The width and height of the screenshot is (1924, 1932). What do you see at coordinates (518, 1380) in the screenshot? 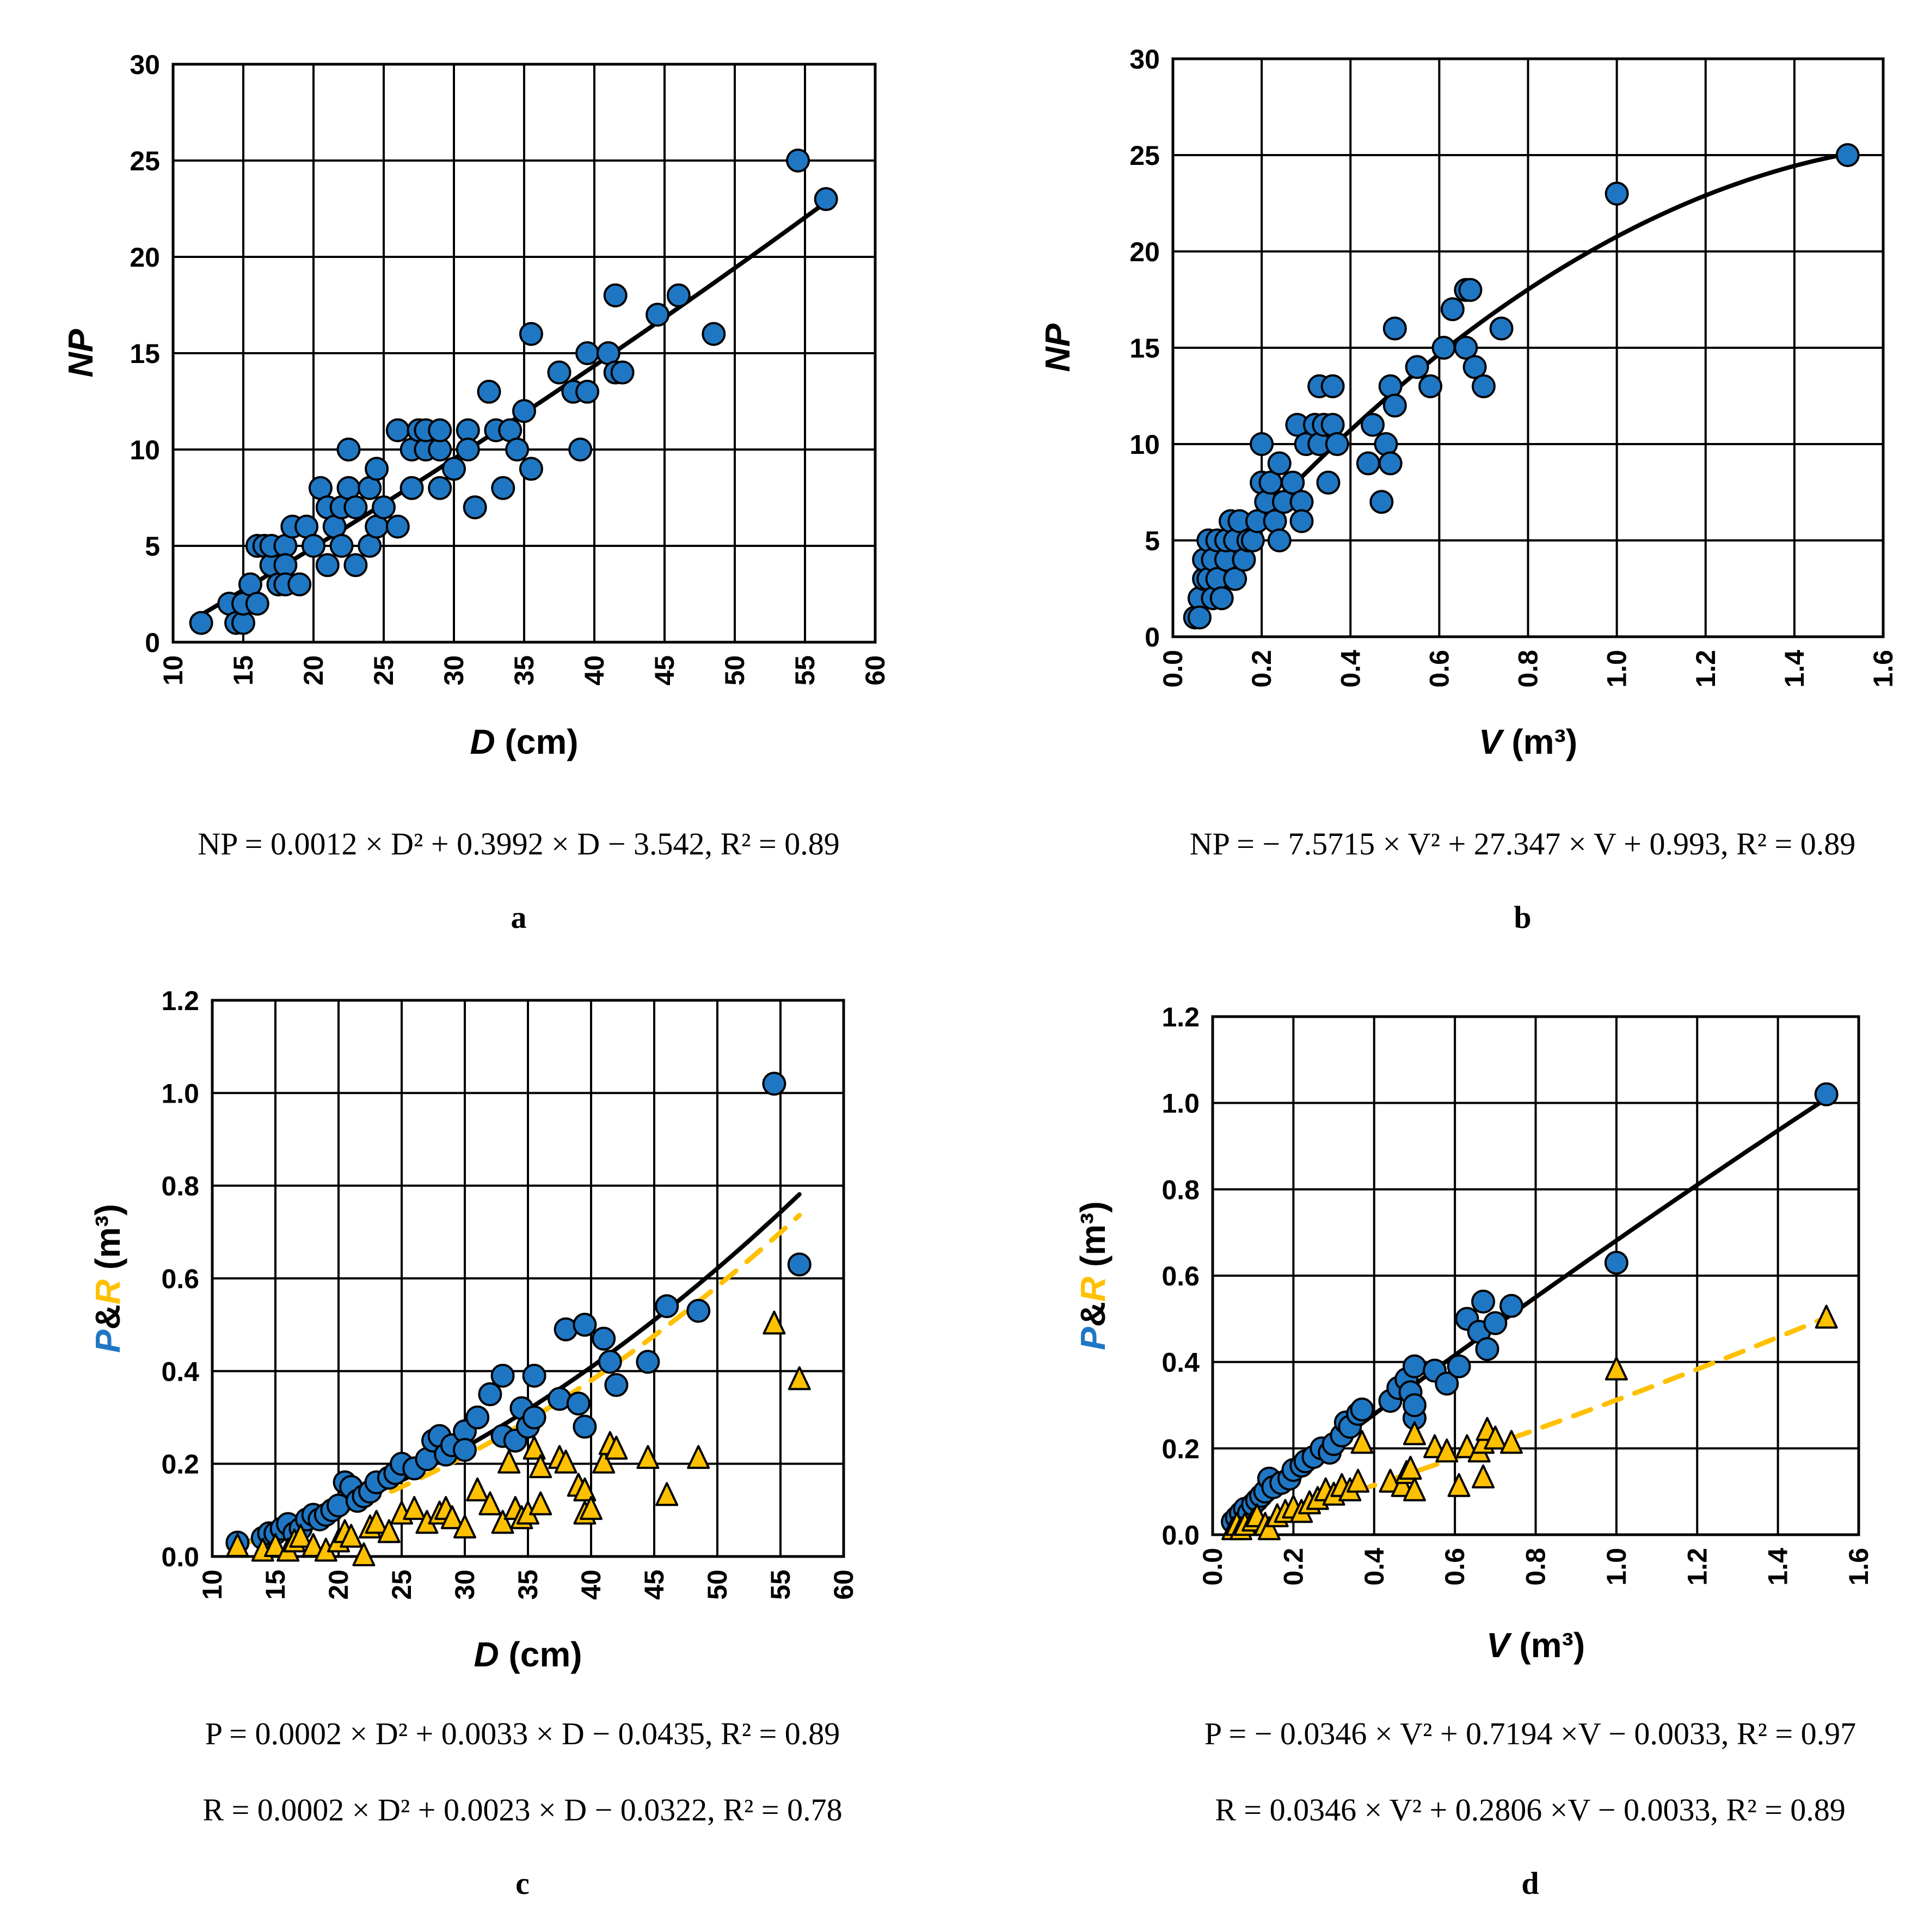
I see `r-fit-curve` at bounding box center [518, 1380].